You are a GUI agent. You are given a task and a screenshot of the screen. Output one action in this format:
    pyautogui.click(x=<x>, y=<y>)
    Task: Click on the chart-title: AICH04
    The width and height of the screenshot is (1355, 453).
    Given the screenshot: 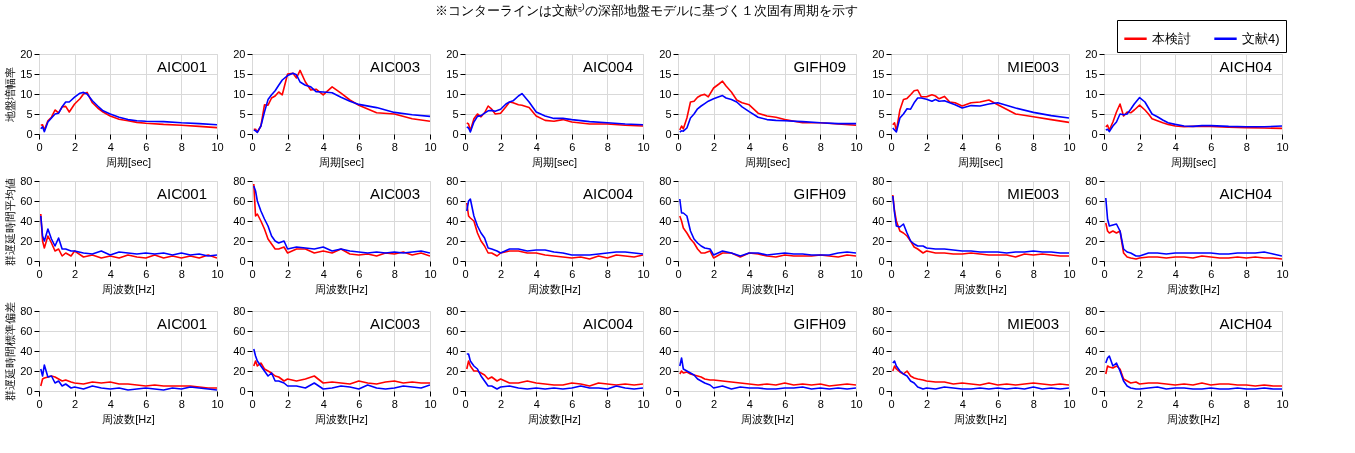 What is the action you would take?
    pyautogui.click(x=1245, y=66)
    